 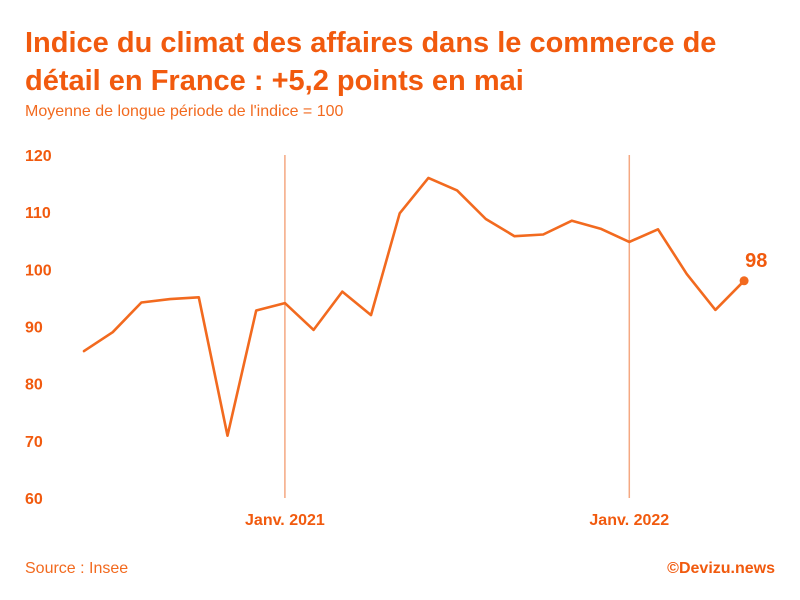 What do you see at coordinates (38, 270) in the screenshot?
I see `y-tick-label: 100` at bounding box center [38, 270].